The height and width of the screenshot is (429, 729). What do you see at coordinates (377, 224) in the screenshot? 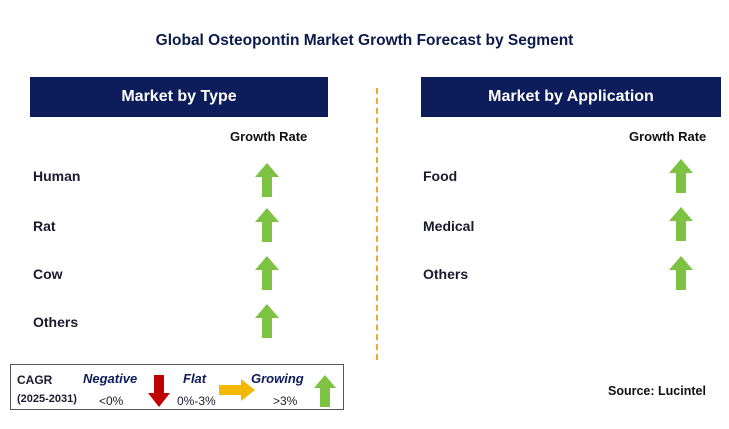
I see `panel-divider` at bounding box center [377, 224].